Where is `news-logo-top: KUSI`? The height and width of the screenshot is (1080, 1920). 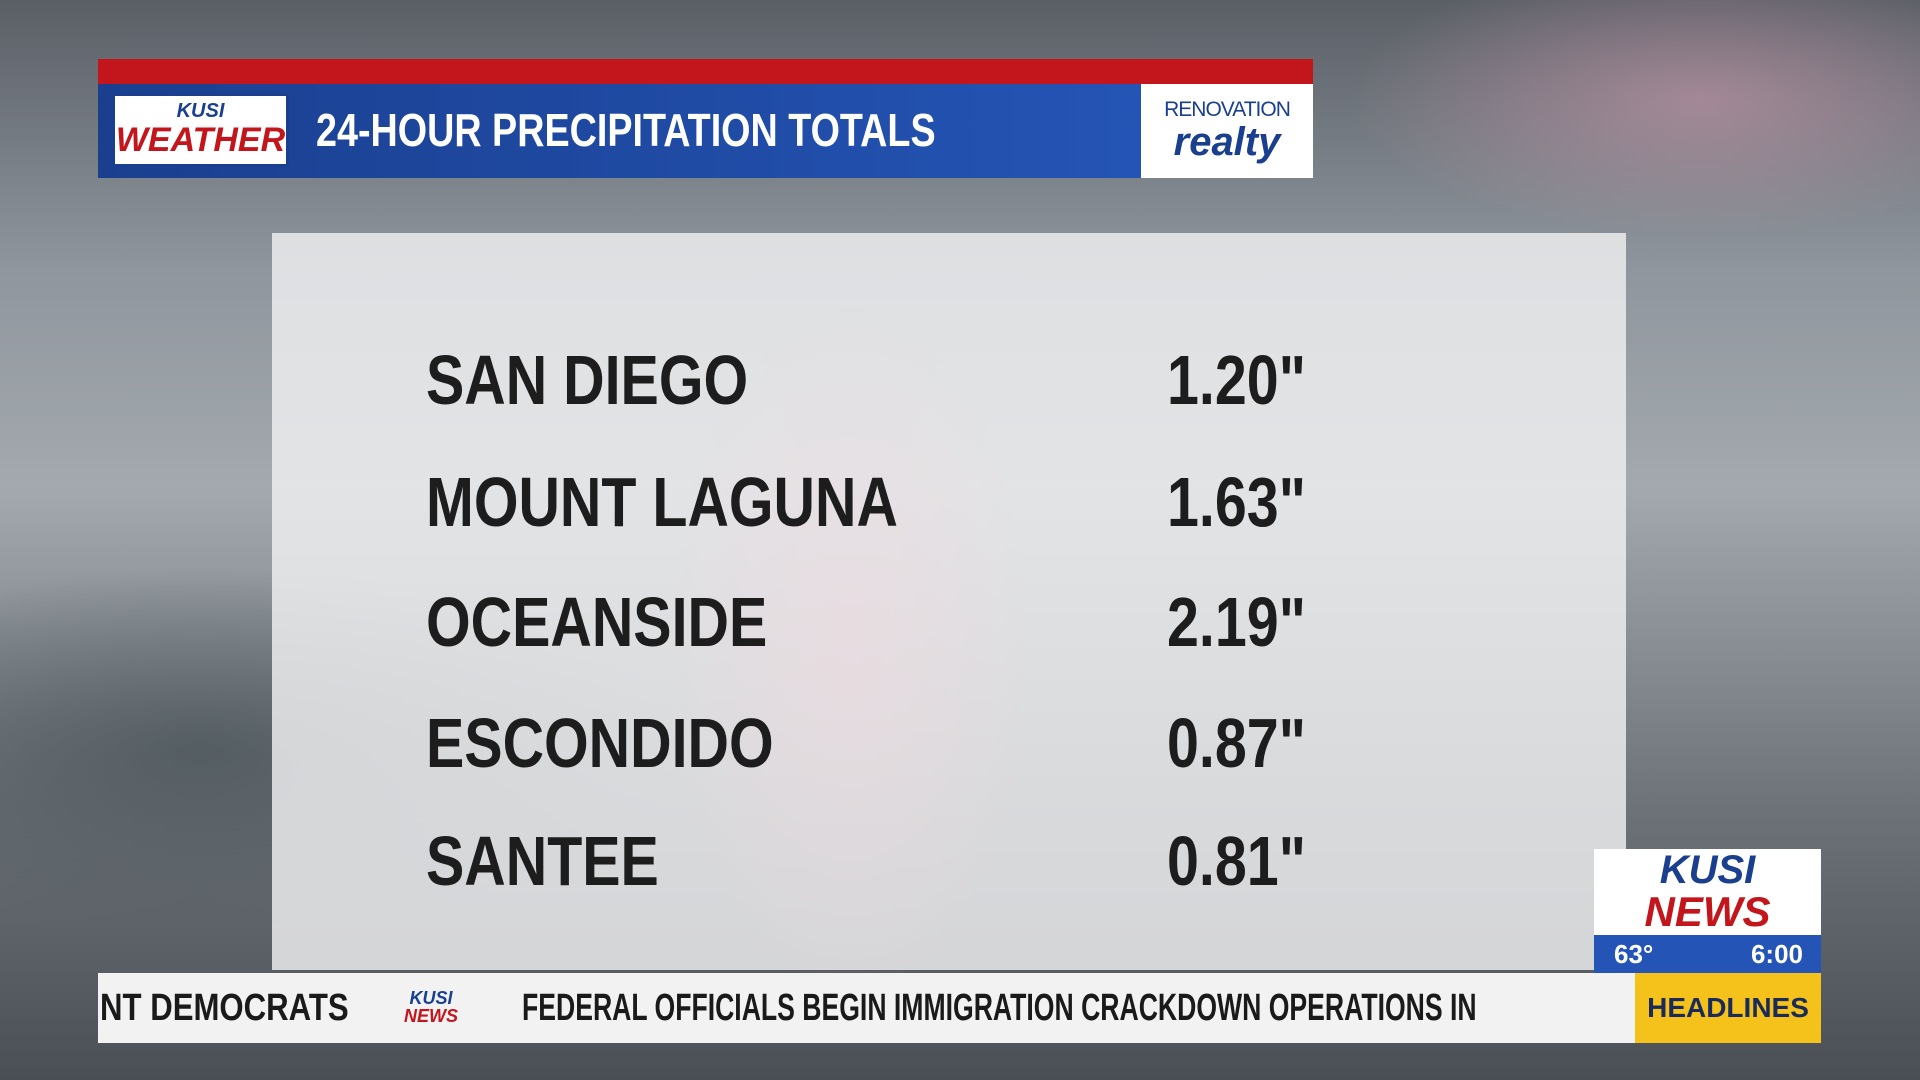
news-logo-top: KUSI is located at coordinates (1707, 870).